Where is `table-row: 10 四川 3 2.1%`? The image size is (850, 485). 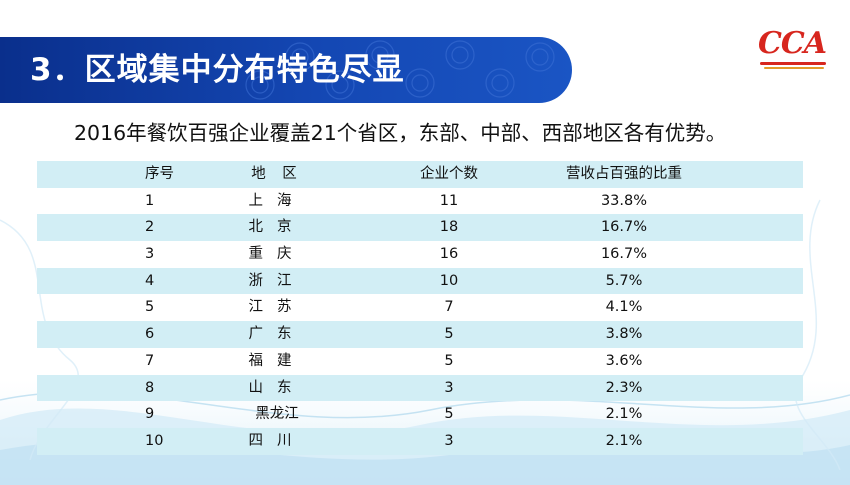
table-row: 10 四川 3 2.1% is located at coordinates (420, 441).